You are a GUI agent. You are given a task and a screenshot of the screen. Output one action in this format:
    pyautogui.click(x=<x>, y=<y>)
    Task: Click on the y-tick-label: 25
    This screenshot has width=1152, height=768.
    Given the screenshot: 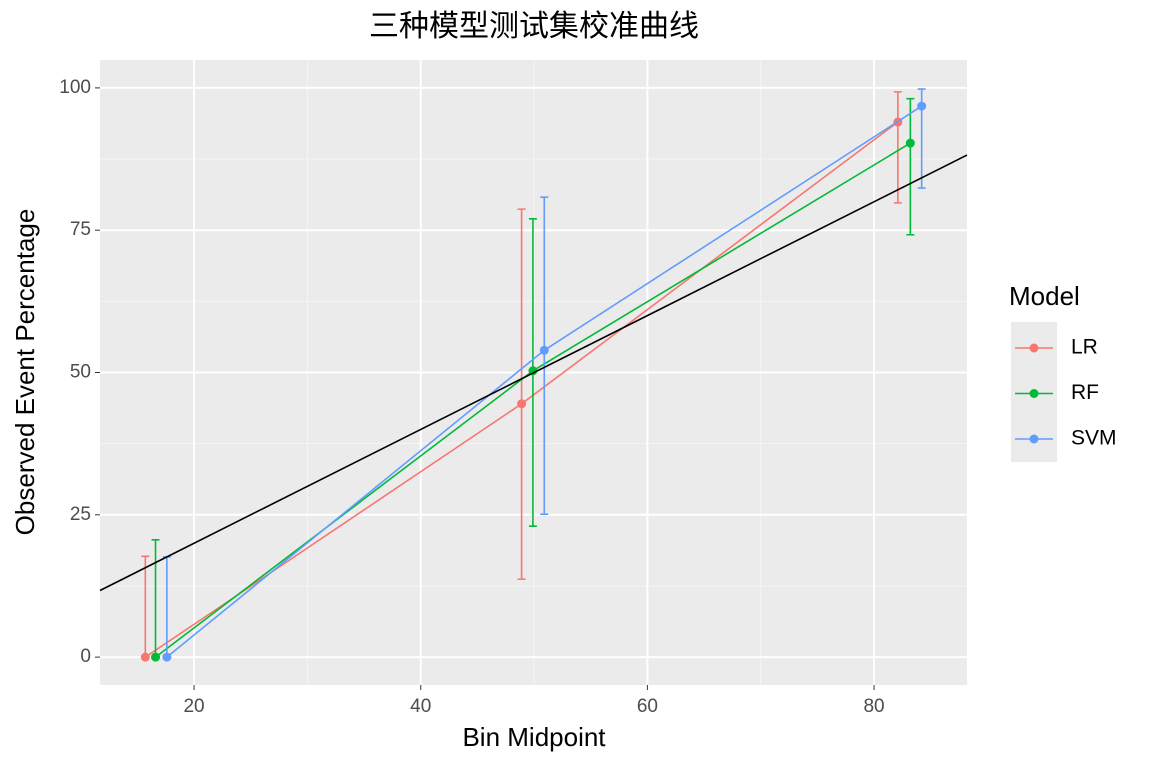 What is the action you would take?
    pyautogui.click(x=80, y=514)
    